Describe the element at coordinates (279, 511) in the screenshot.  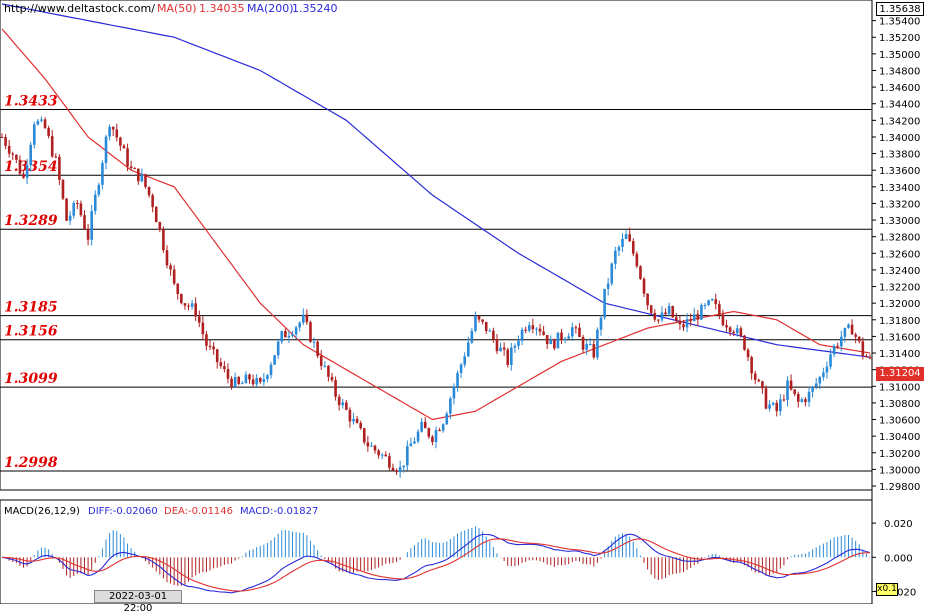
I see `macd-value: MACD:-0.01827` at that location.